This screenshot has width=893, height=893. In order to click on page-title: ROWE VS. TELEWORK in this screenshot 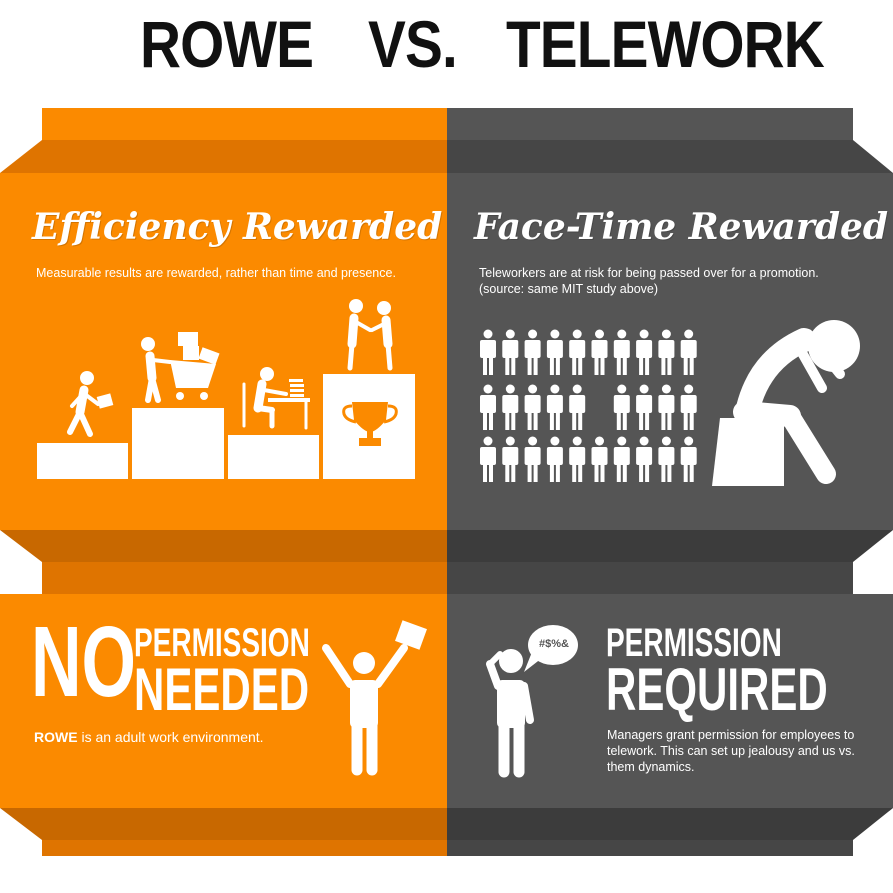, I will do `click(446, 44)`.